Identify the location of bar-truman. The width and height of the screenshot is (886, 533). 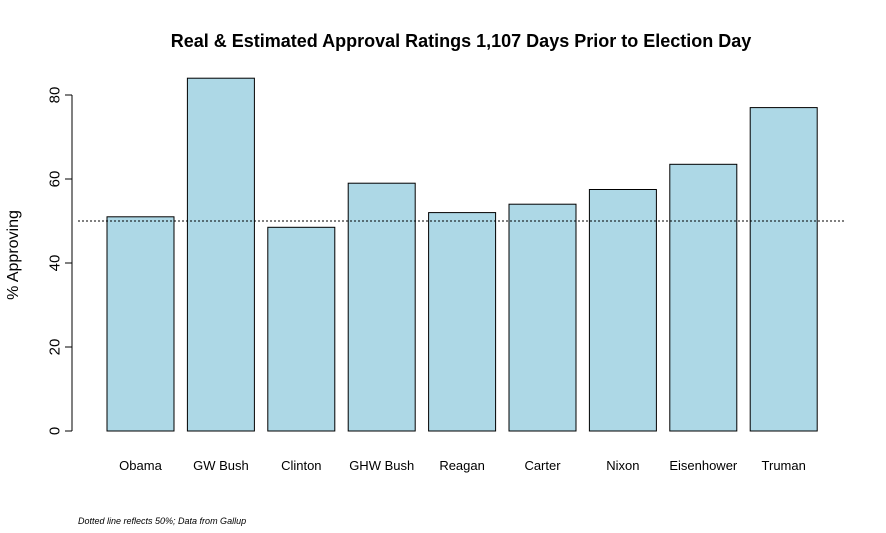
(783, 269).